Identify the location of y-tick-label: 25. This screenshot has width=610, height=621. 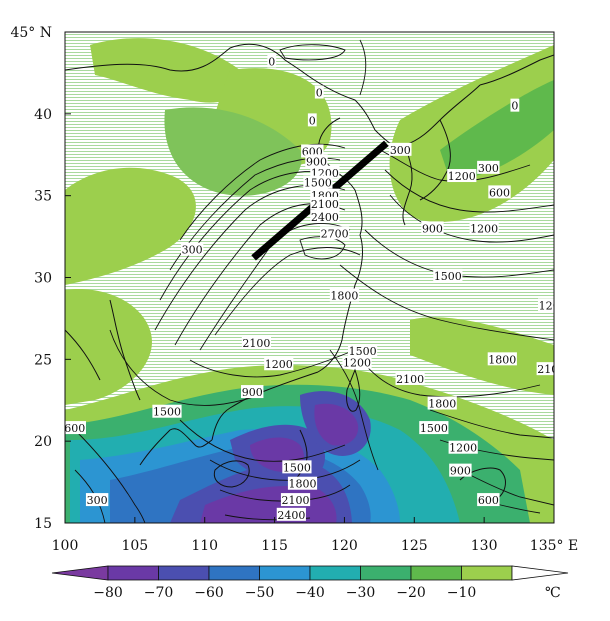
(43, 360).